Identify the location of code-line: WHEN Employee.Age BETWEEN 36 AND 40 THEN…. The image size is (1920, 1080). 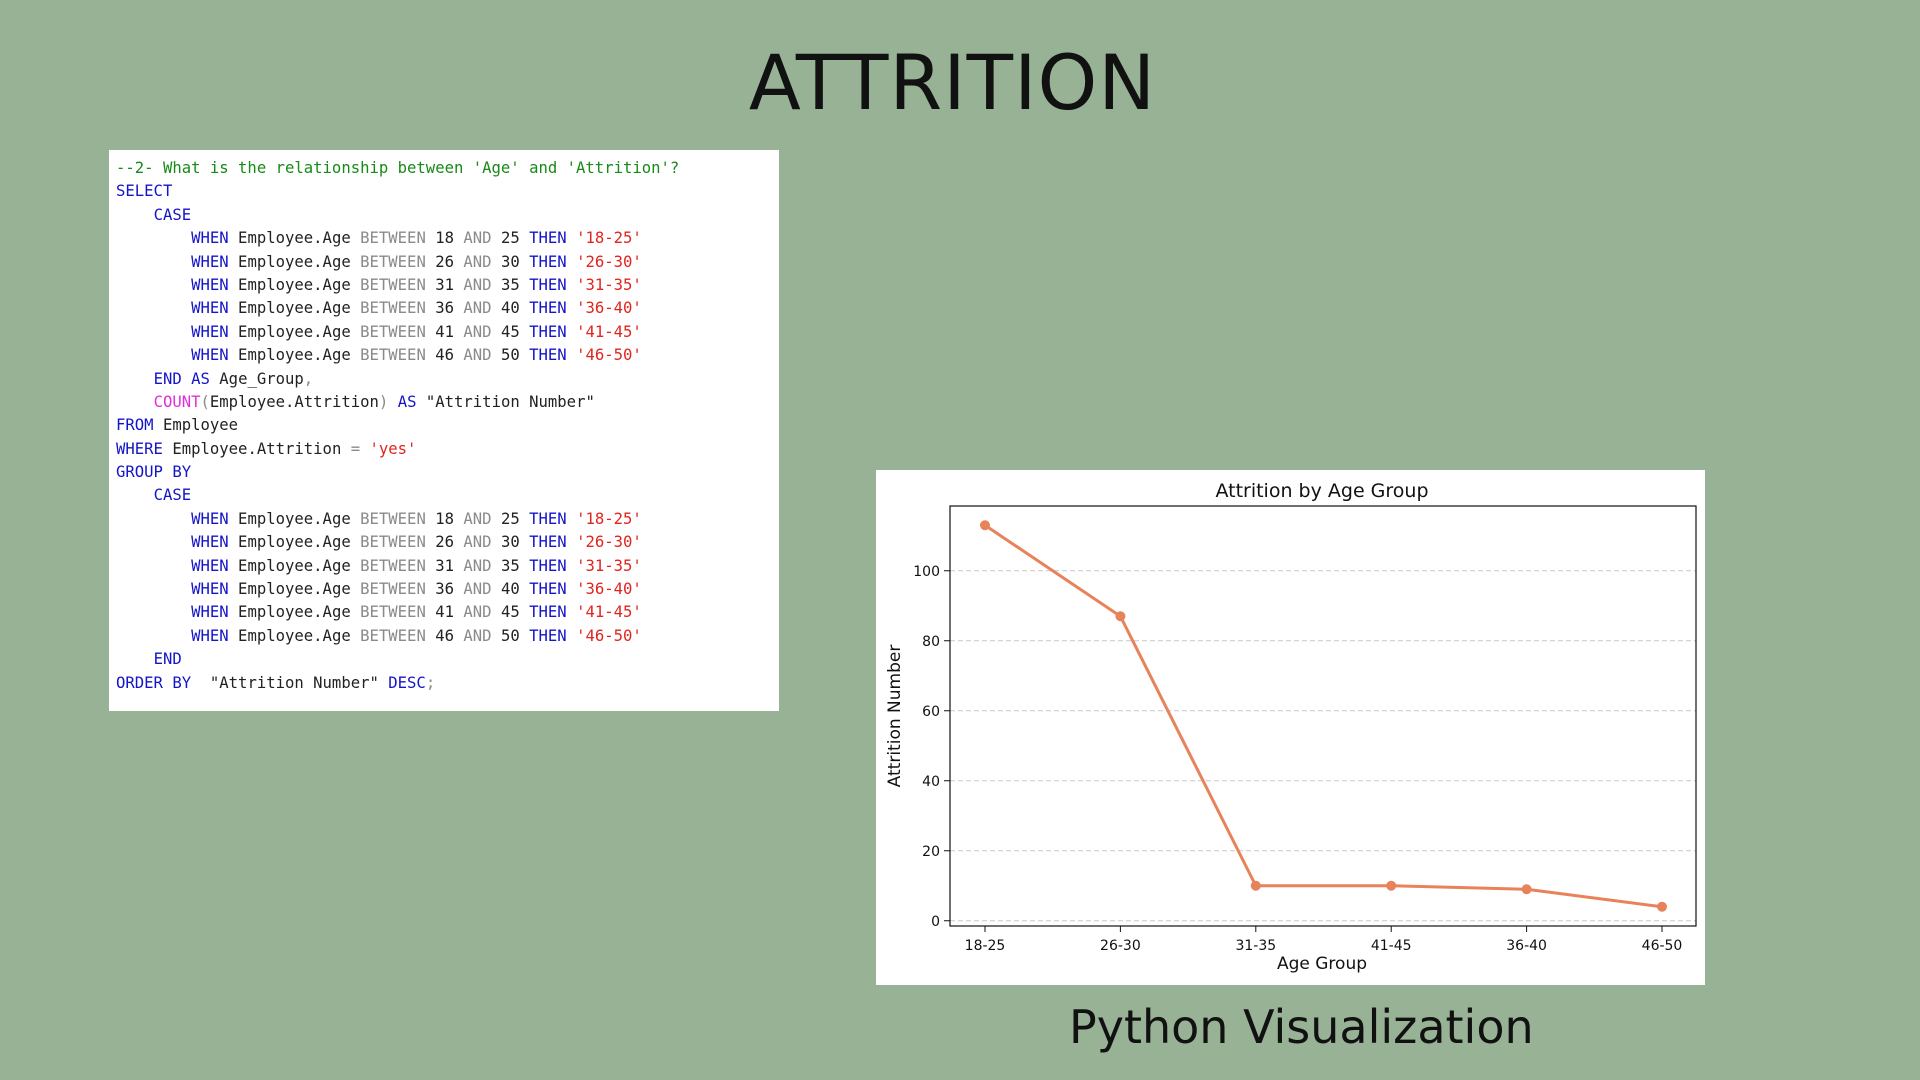
(447, 308).